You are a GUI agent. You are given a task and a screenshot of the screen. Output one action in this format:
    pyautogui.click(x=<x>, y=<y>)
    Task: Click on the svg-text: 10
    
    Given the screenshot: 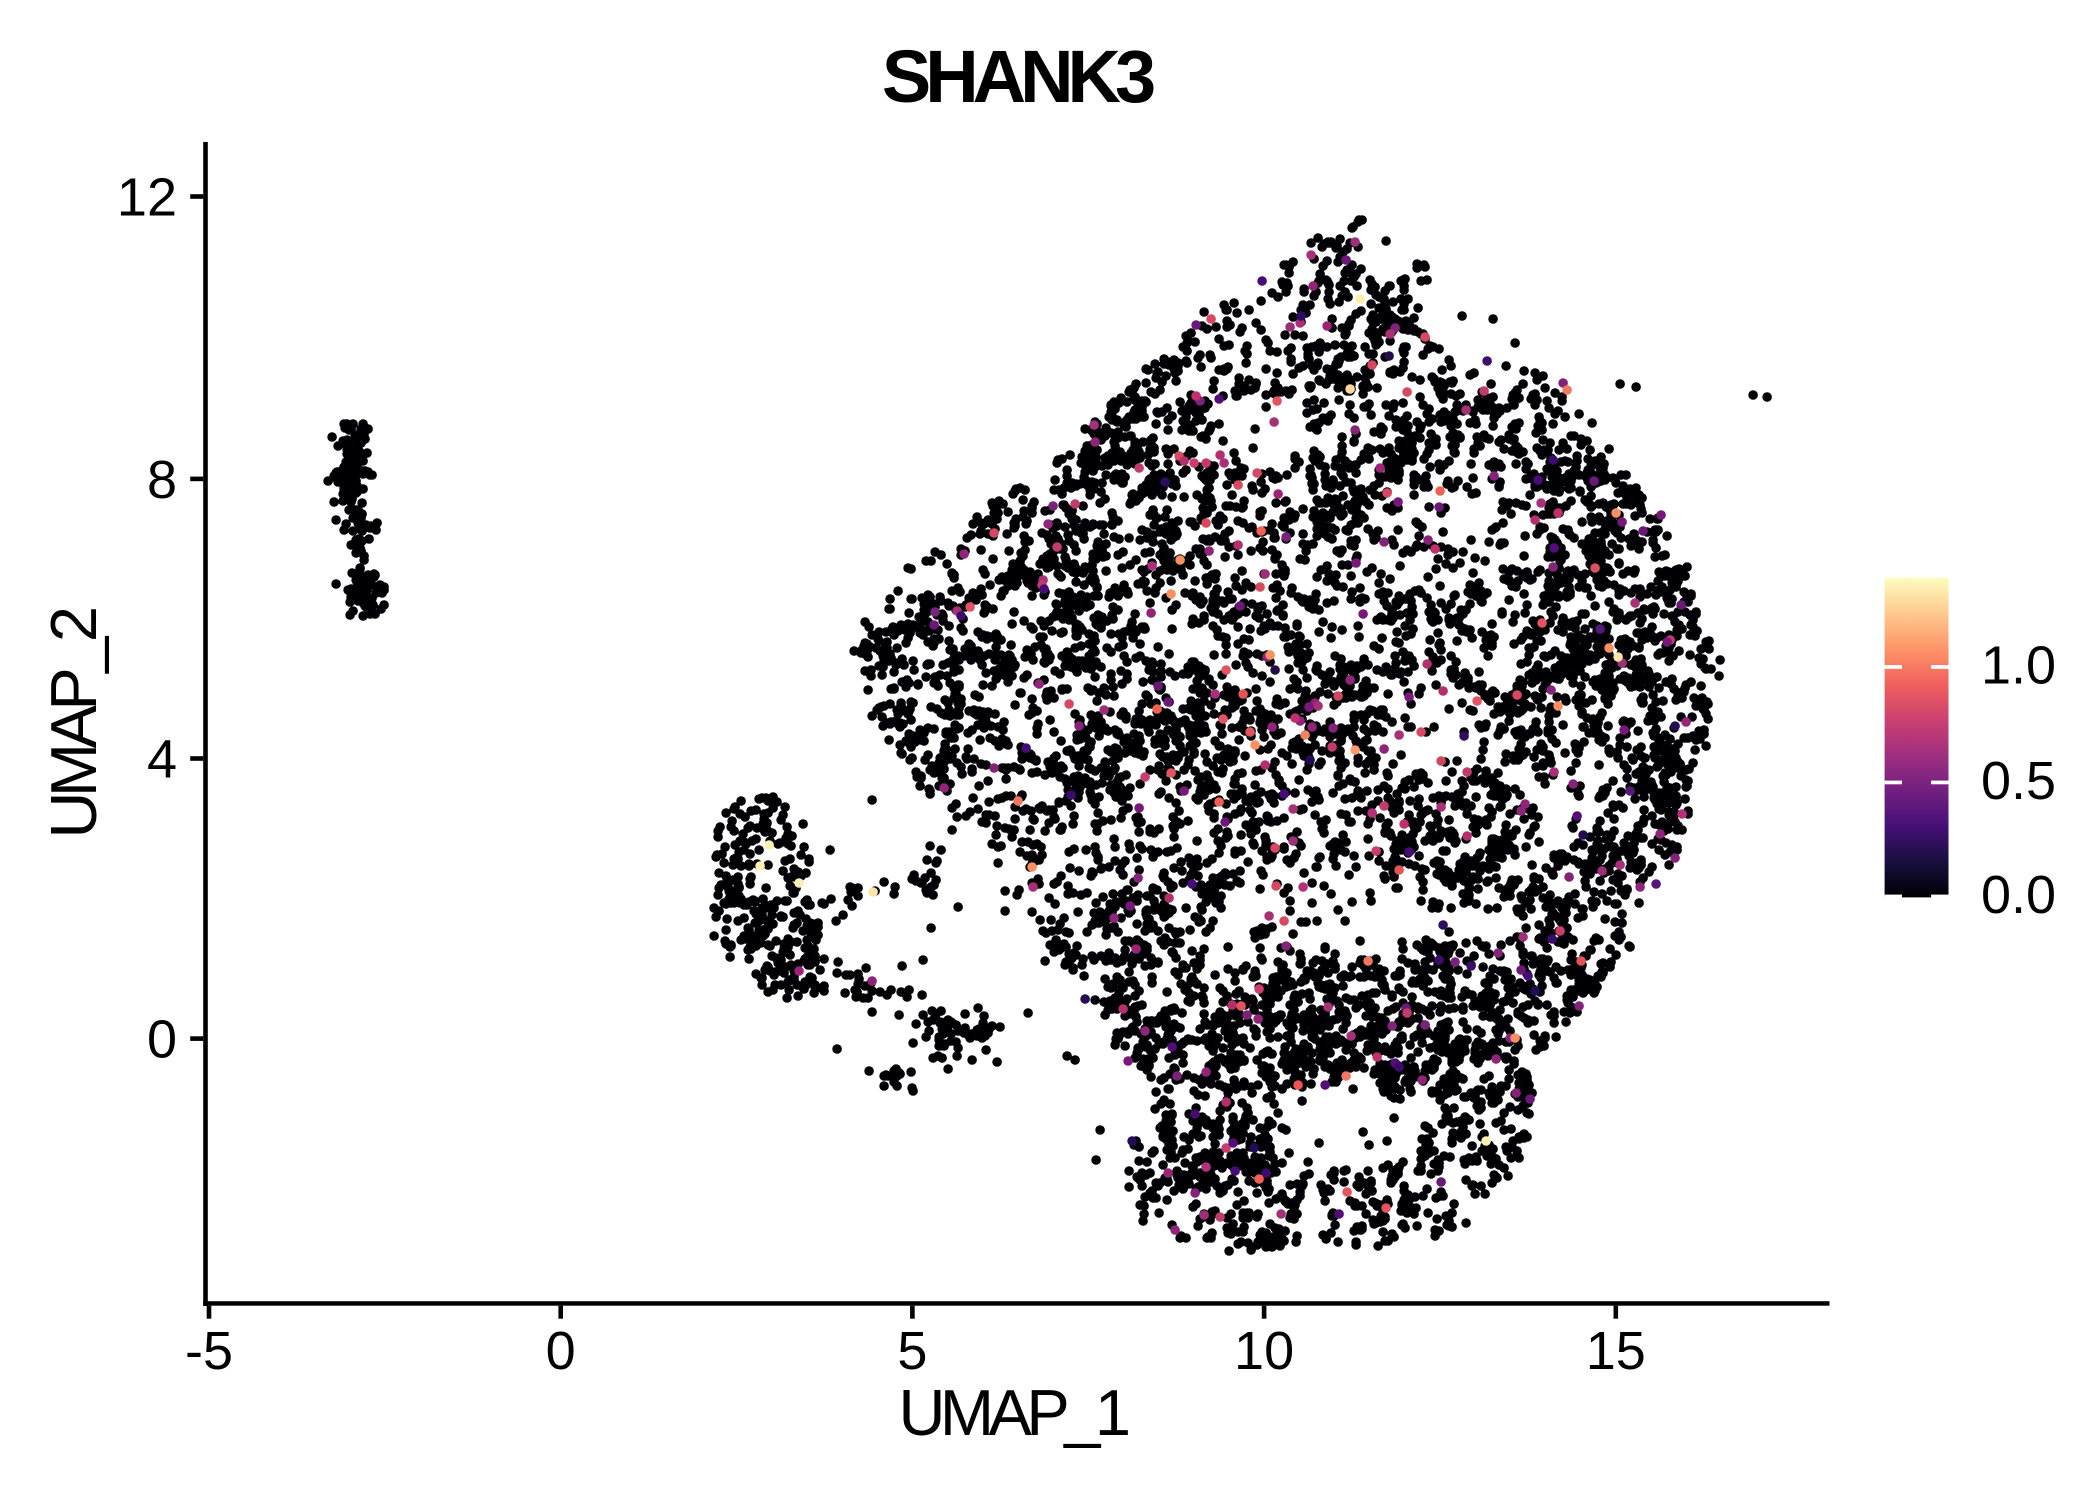 What is the action you would take?
    pyautogui.click(x=1264, y=1351)
    